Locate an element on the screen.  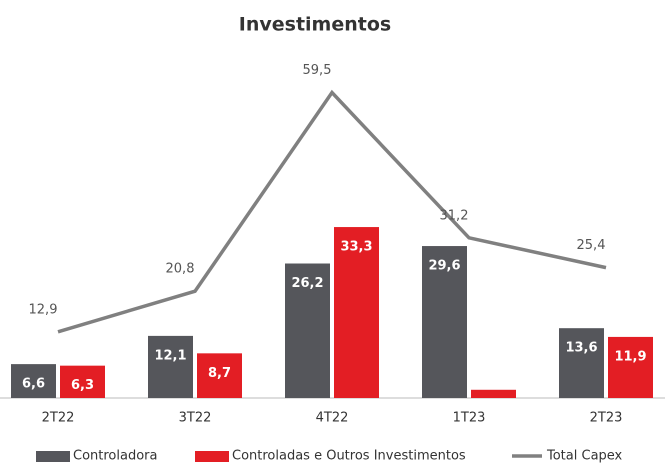
x-tick-label: 1T23 is located at coordinates (469, 418).